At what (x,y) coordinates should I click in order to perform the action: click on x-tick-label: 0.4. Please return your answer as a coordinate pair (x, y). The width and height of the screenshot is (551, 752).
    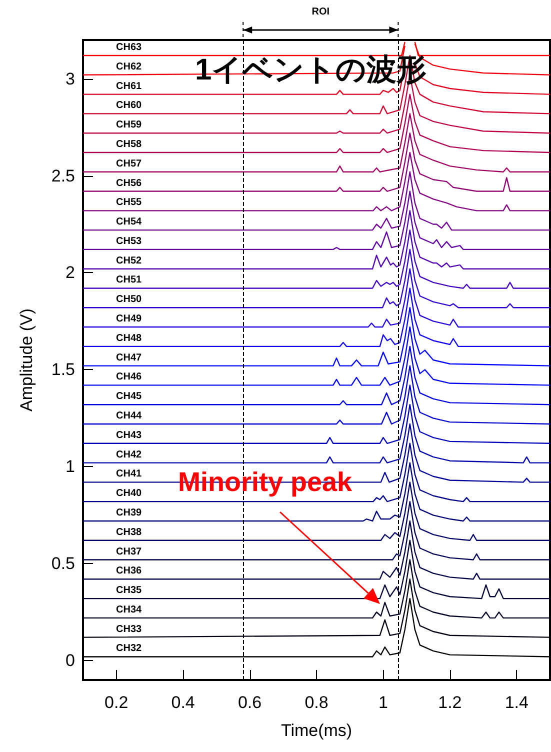
    Looking at the image, I should click on (183, 702).